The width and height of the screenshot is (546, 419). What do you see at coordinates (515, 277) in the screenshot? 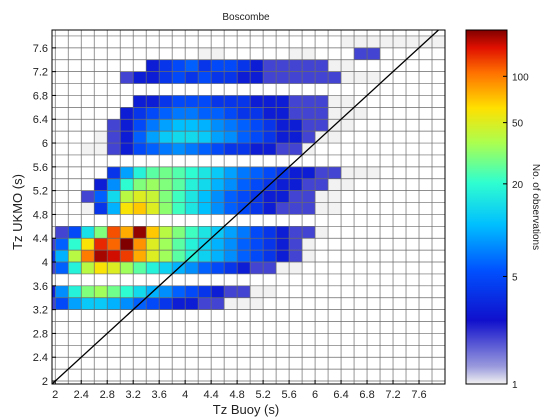
I see `colorbar-tick-label: 5` at bounding box center [515, 277].